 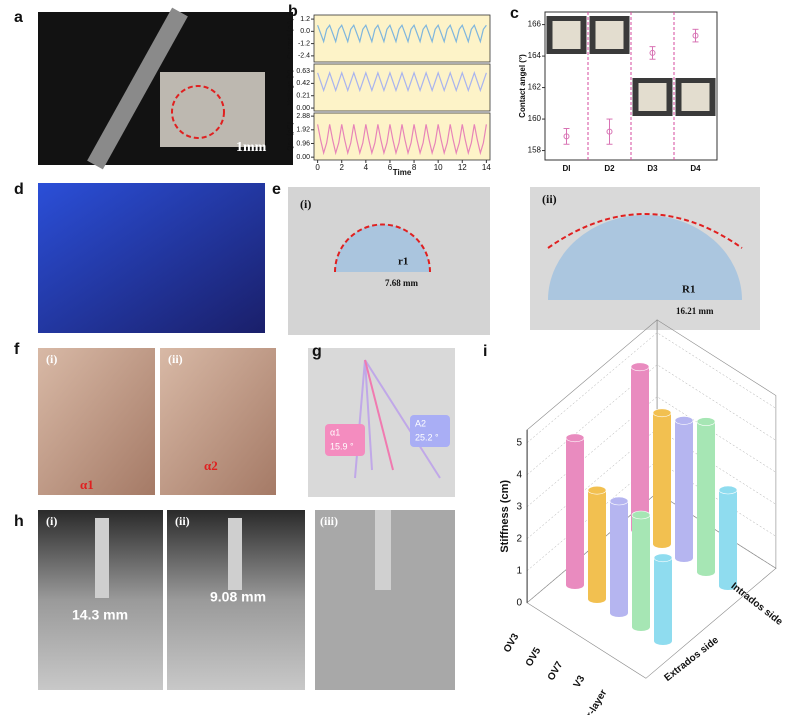 I want to click on y-axis-label: Voltage (V), so click(x=290, y=87).